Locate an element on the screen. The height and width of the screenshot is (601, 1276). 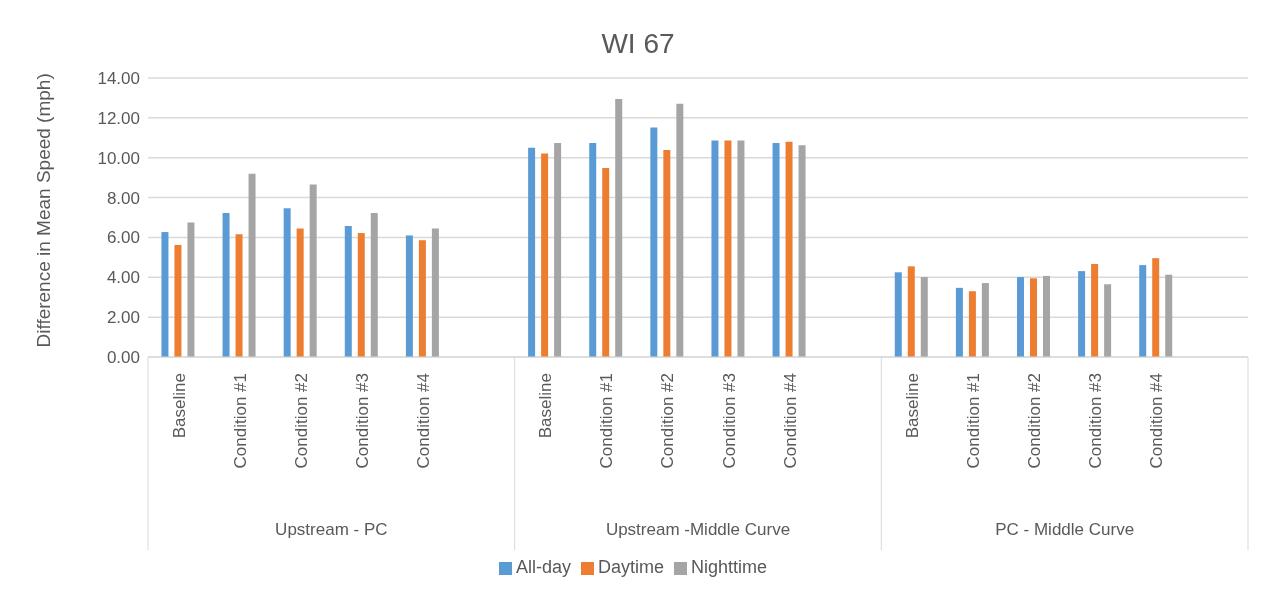
y-tick-label: 0.00 is located at coordinates (123, 358).